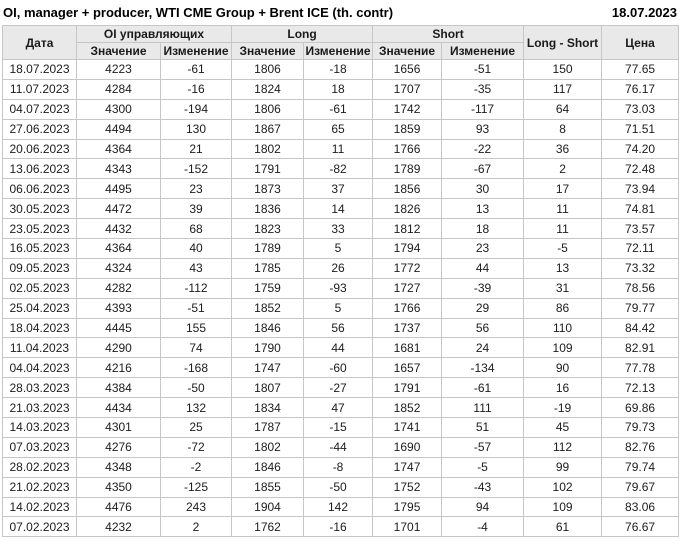  Describe the element at coordinates (407, 89) in the screenshot. I see `cell-short_value: 1707` at that location.